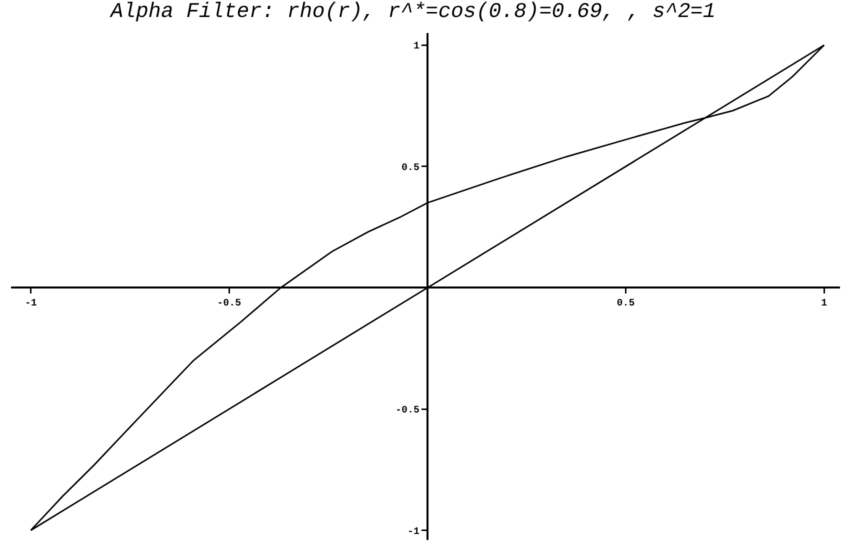 This screenshot has height=545, width=845. What do you see at coordinates (413, 532) in the screenshot?
I see `y-tick-label: -1` at bounding box center [413, 532].